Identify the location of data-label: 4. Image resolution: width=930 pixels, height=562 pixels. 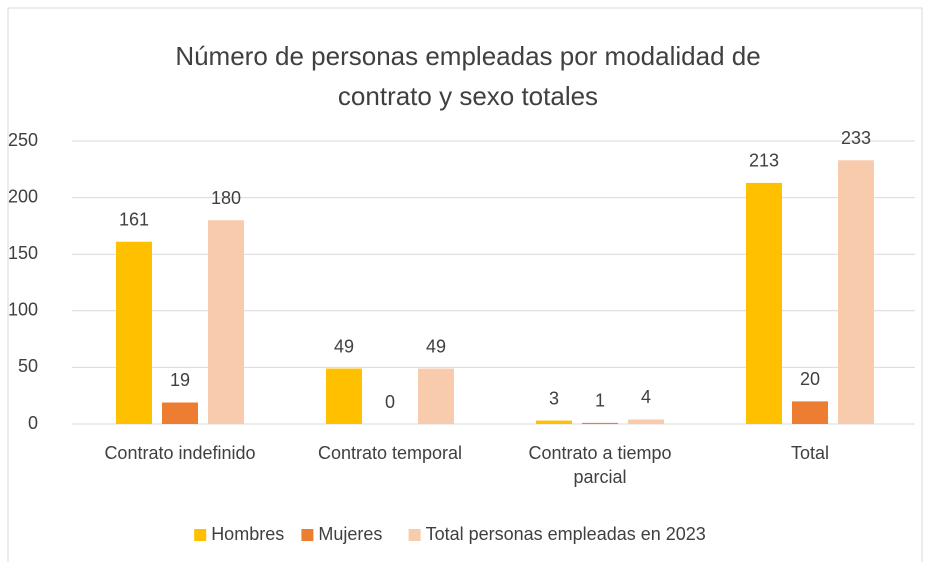
(646, 397).